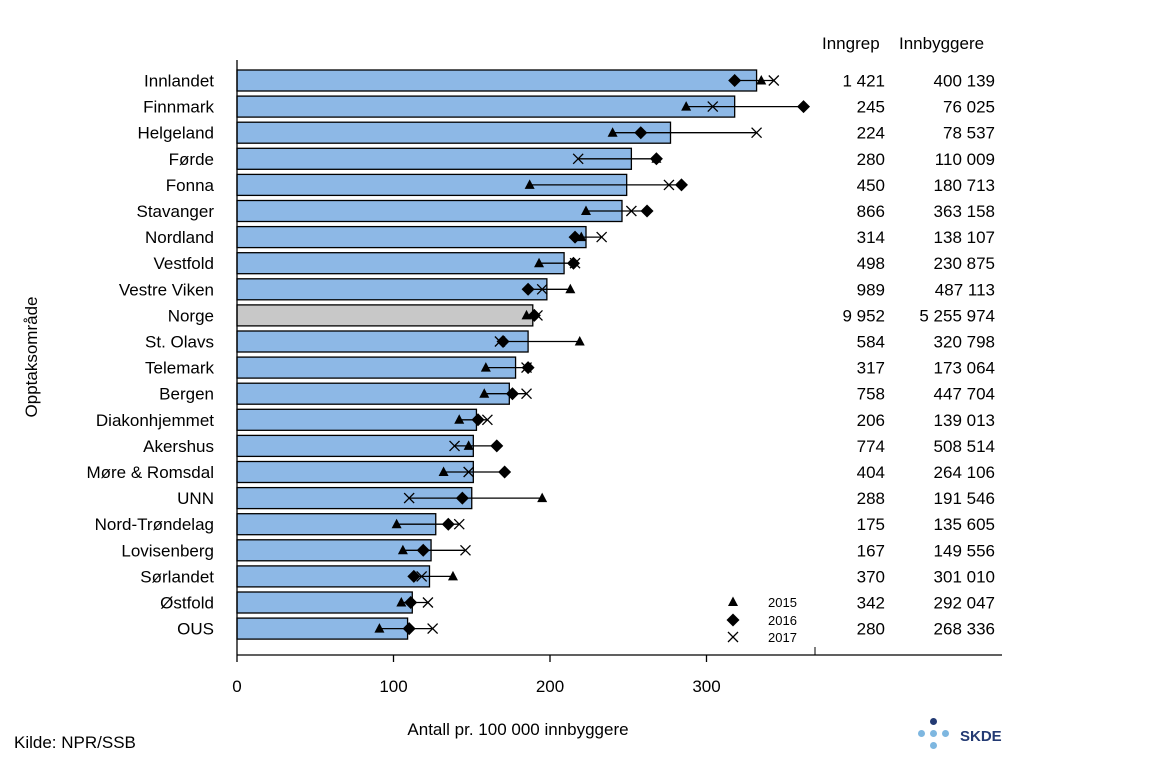 The width and height of the screenshot is (1164, 763). I want to click on legend-label: 2015, so click(782, 602).